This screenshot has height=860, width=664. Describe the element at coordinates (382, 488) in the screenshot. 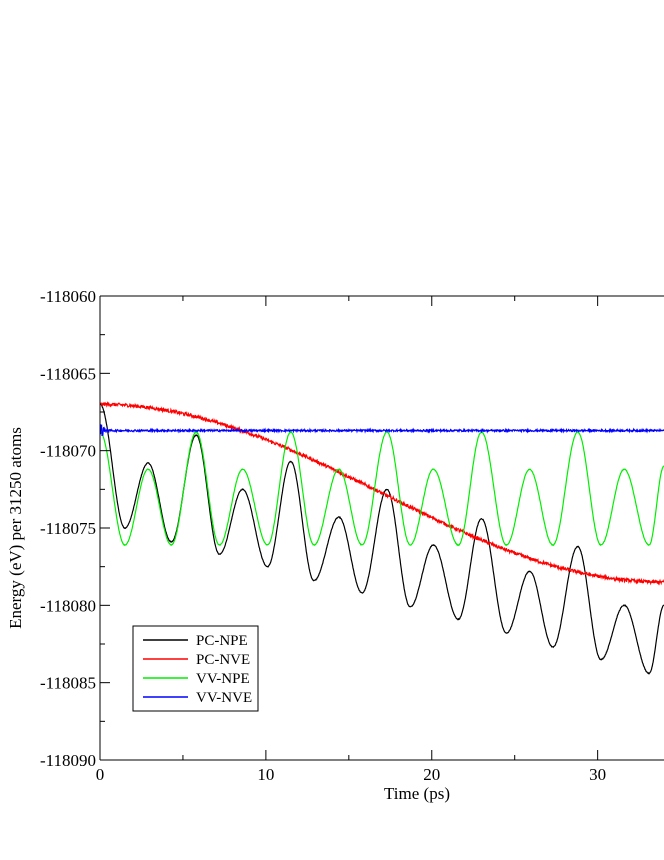

I see `series-line-vv-npe` at that location.